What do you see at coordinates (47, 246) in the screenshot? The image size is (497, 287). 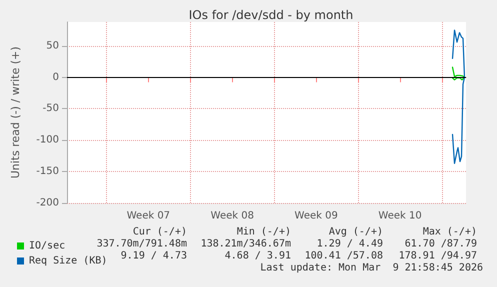 I see `legend-label: IO/sec` at bounding box center [47, 246].